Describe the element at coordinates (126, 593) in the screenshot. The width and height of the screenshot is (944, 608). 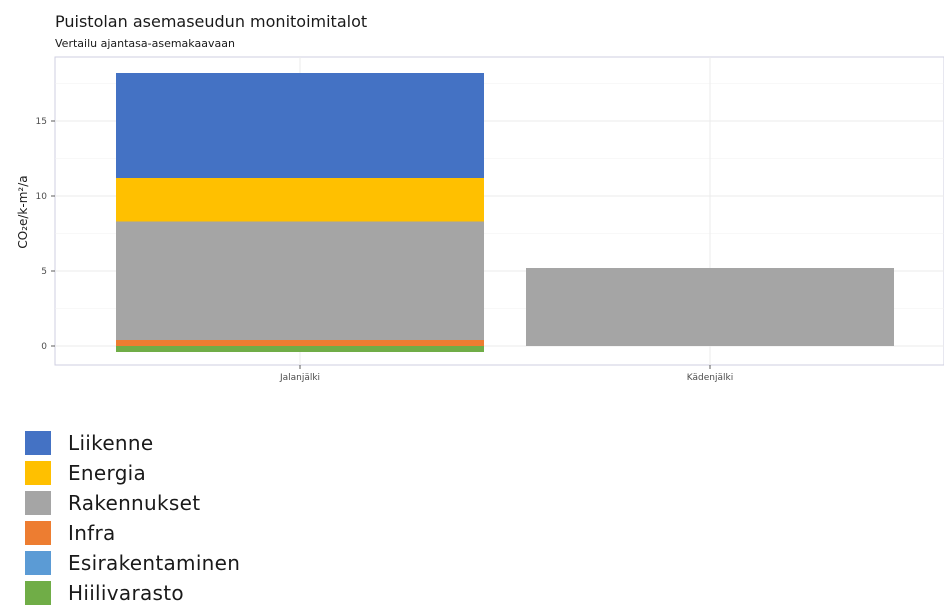
I see `legend-label: Hiilivarasto` at that location.